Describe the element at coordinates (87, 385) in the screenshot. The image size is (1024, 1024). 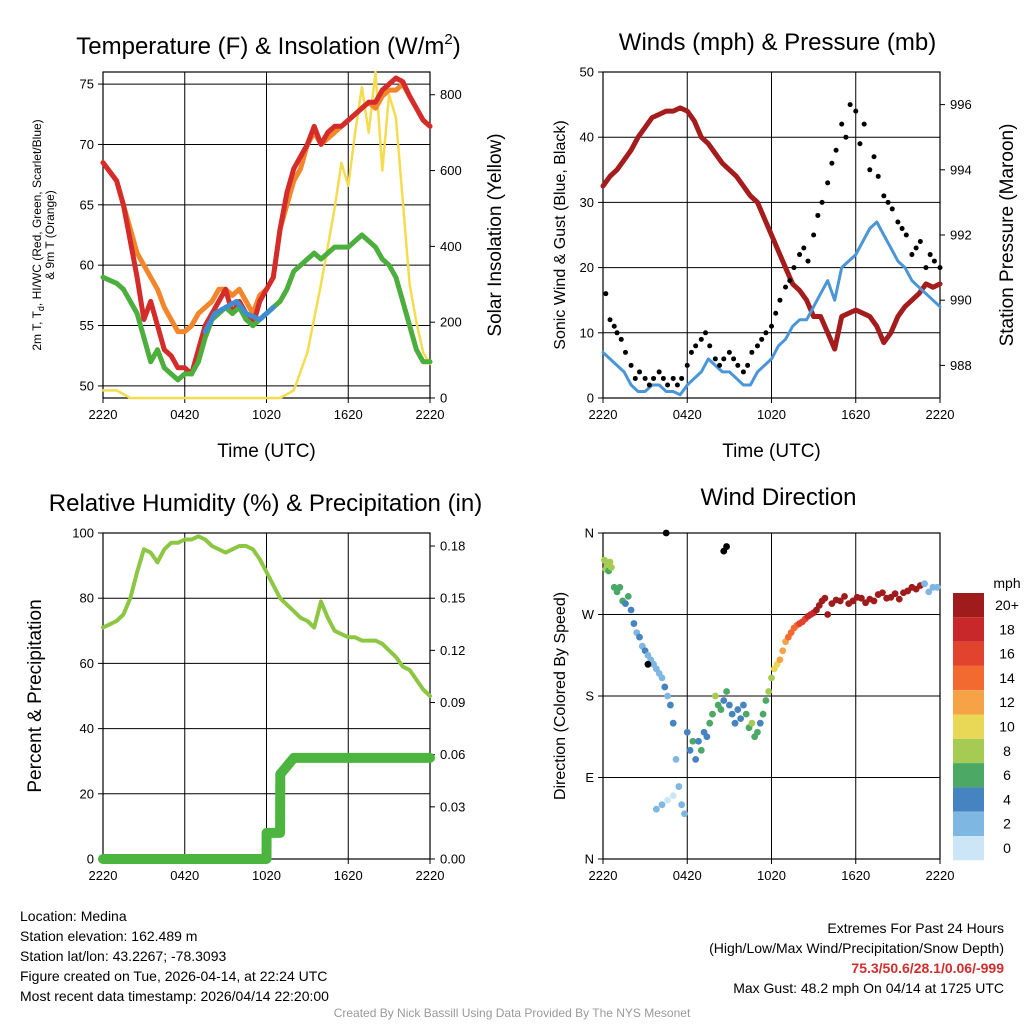
I see `y-tick-label: 50` at that location.